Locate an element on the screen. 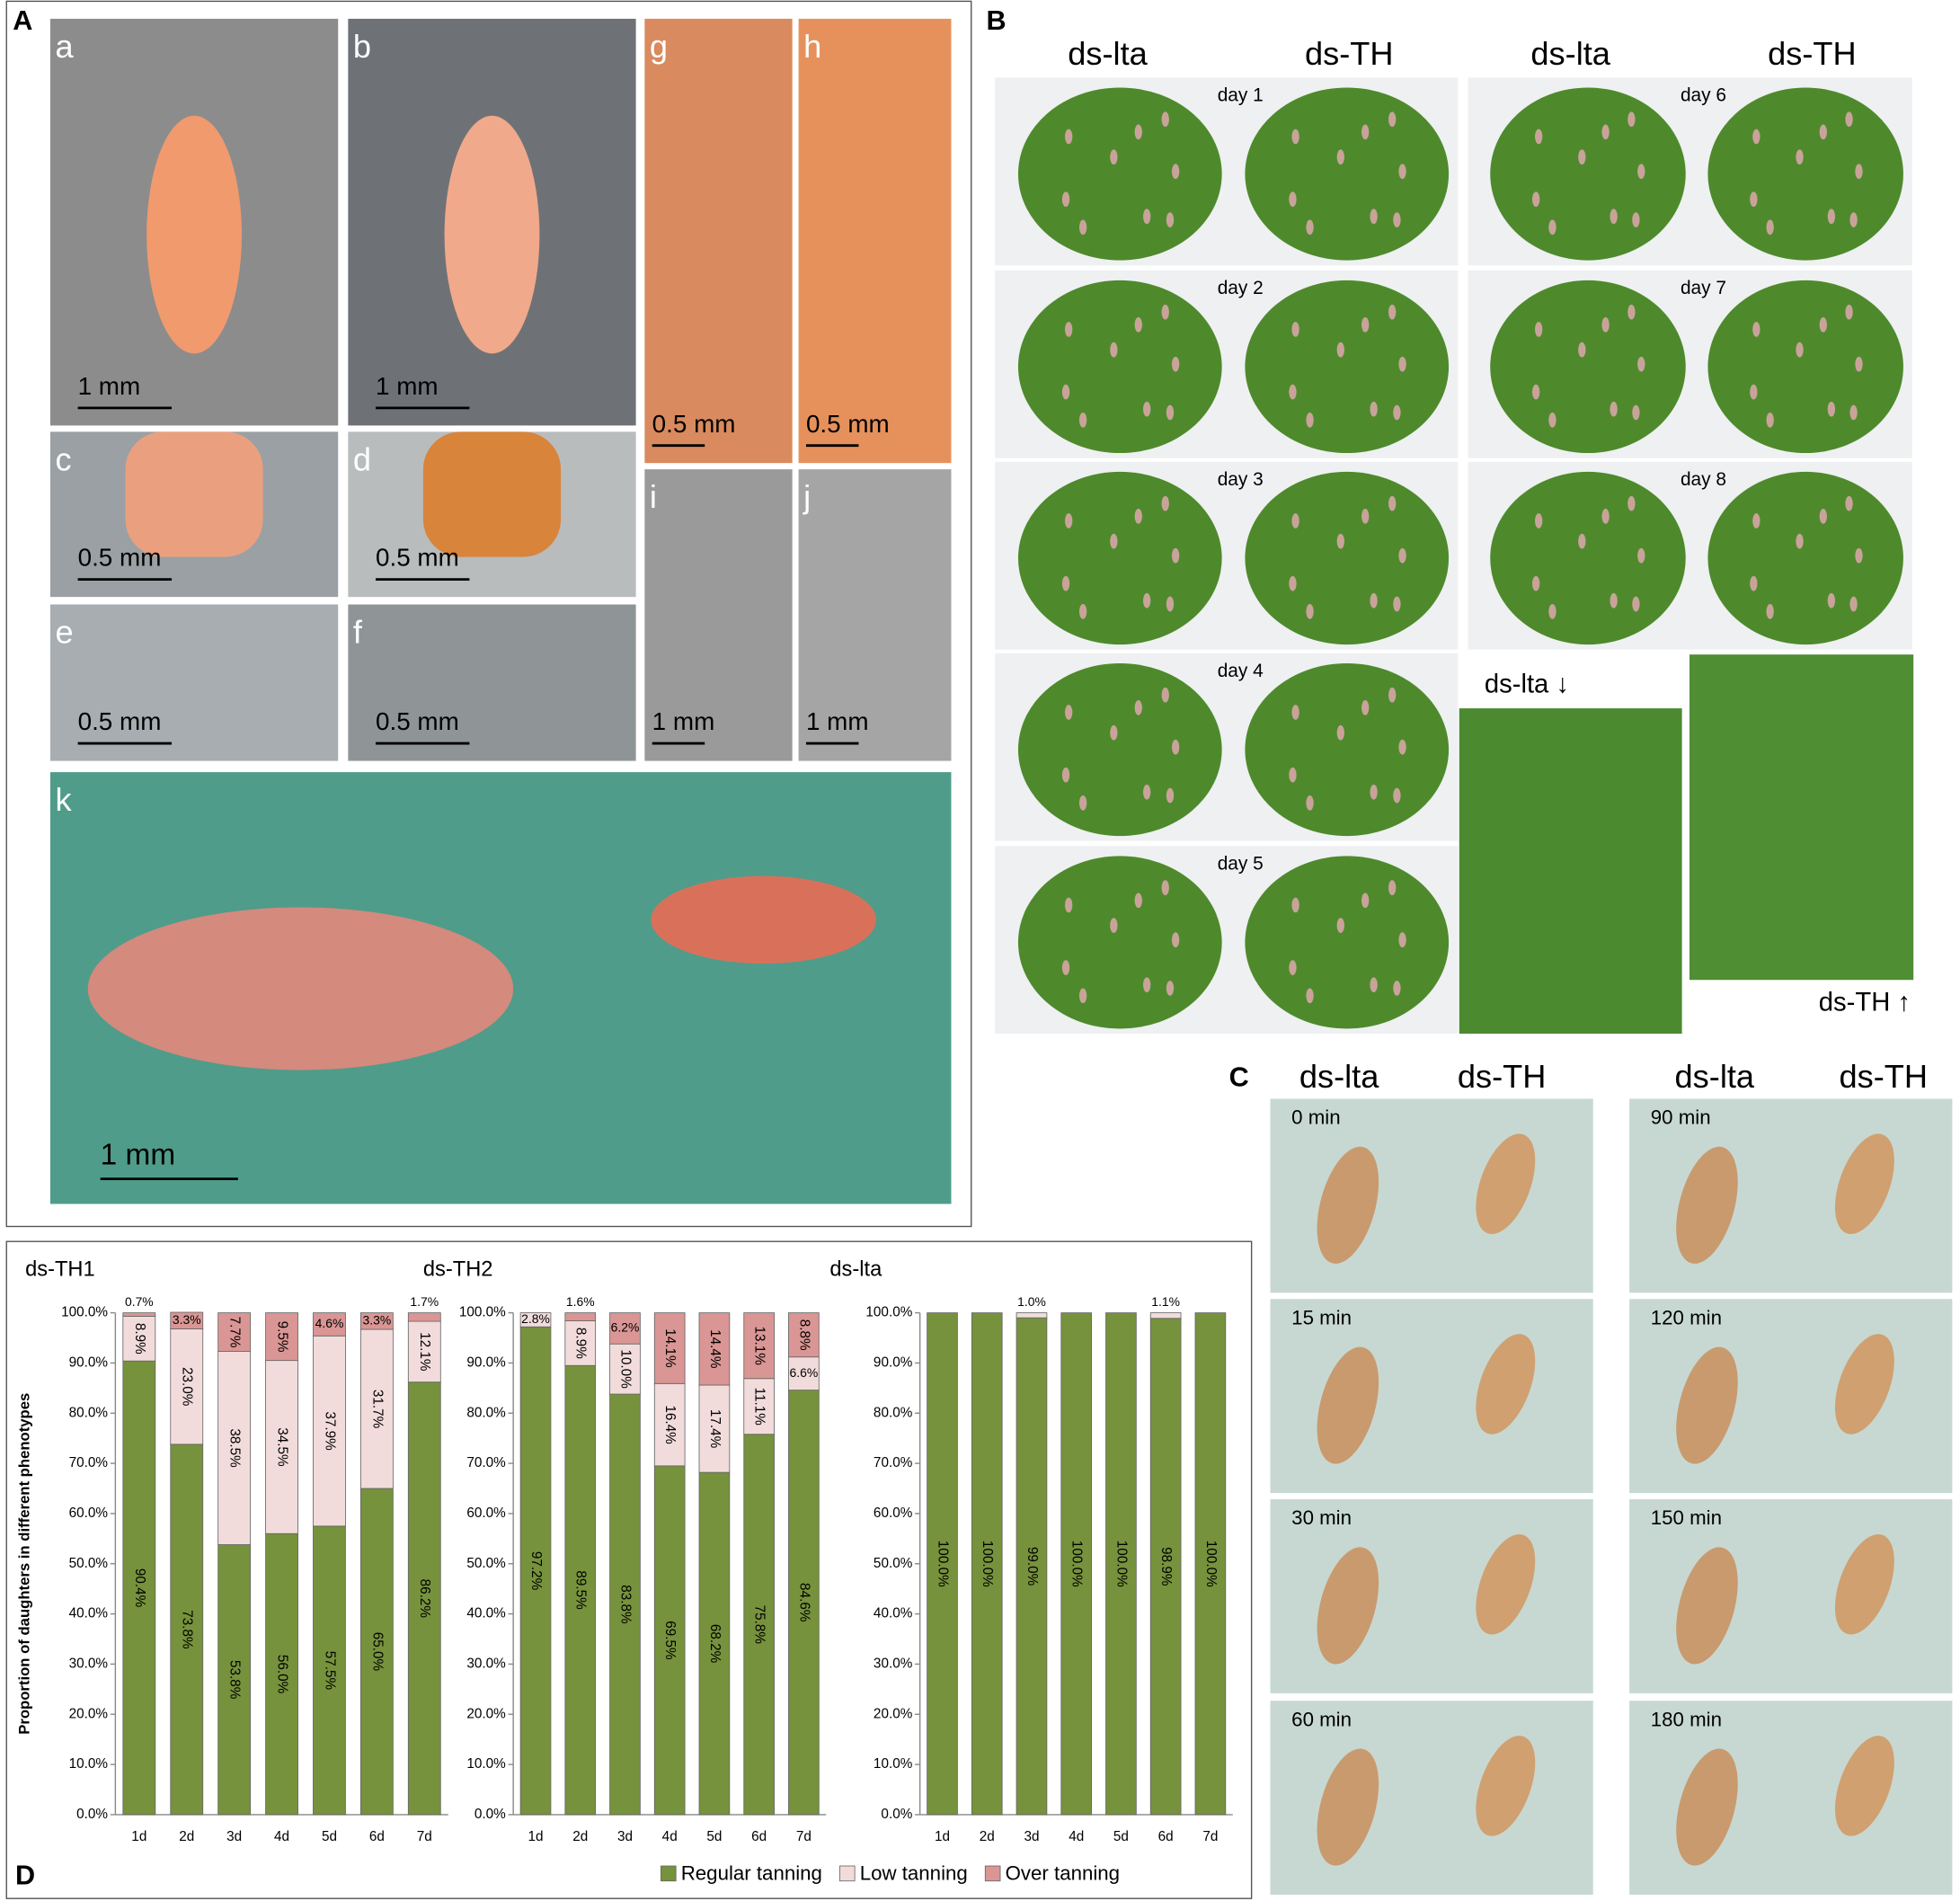  value-label: 98.9% is located at coordinates (1166, 1566).